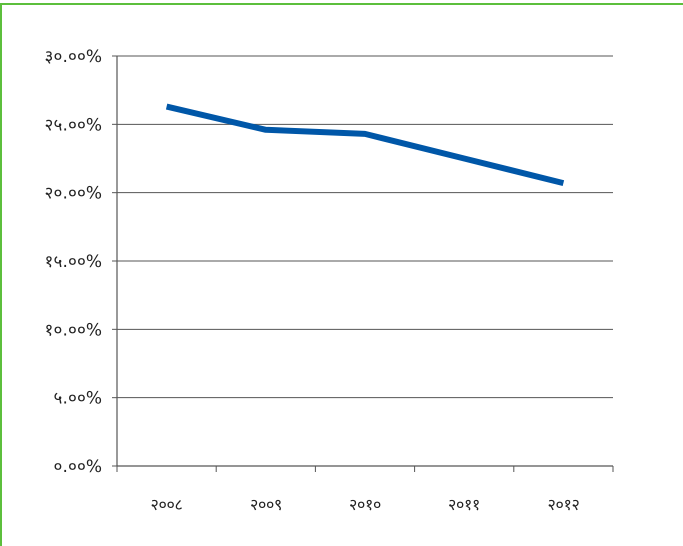 The image size is (683, 546). I want to click on x-tick-label: २००९, so click(266, 504).